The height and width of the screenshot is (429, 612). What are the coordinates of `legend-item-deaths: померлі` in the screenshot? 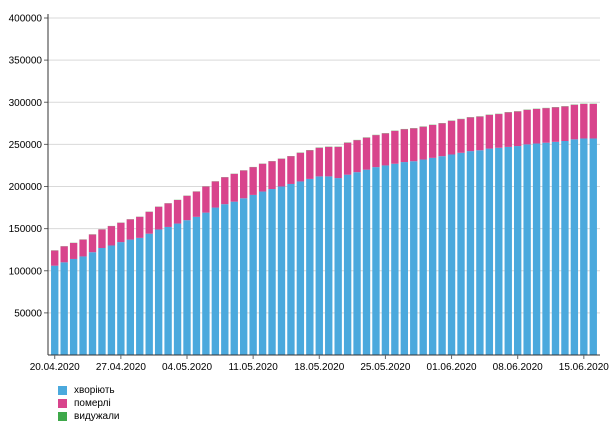 It's located at (89, 403).